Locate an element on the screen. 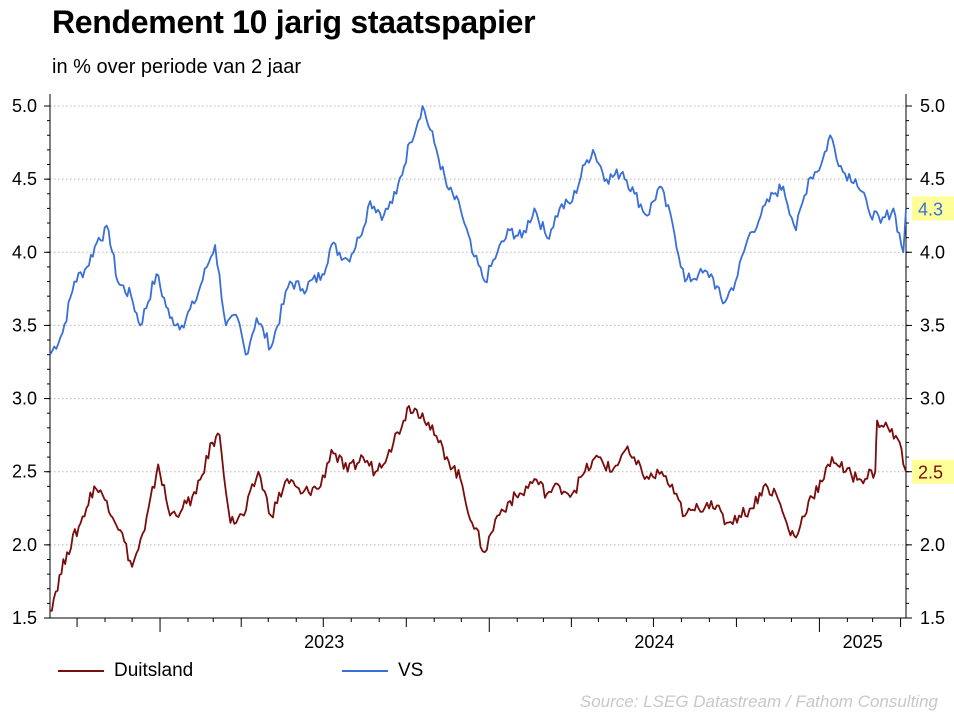  y-tick-label-left: 1.5 is located at coordinates (24, 618).